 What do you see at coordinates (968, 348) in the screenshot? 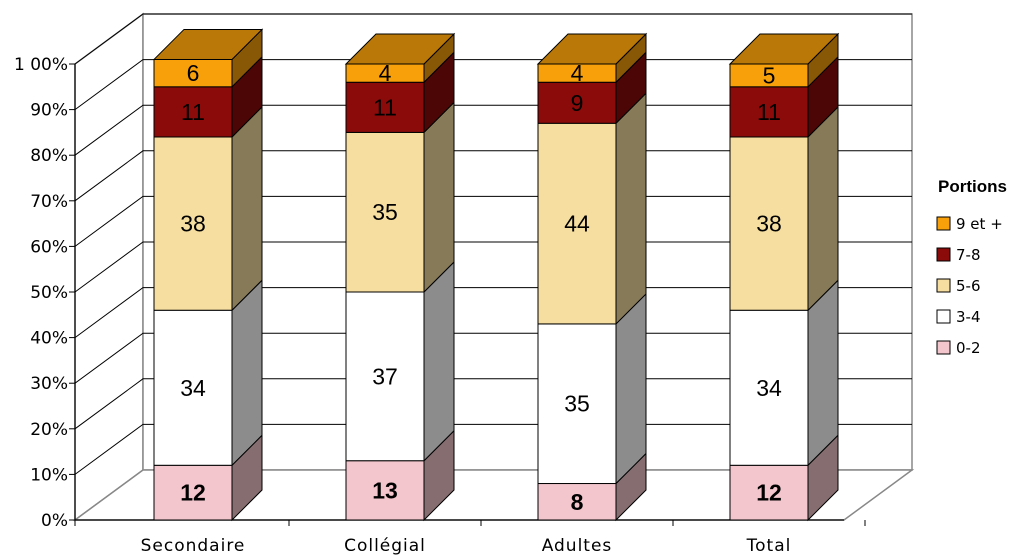
I see `legend-label: 0-2` at bounding box center [968, 348].